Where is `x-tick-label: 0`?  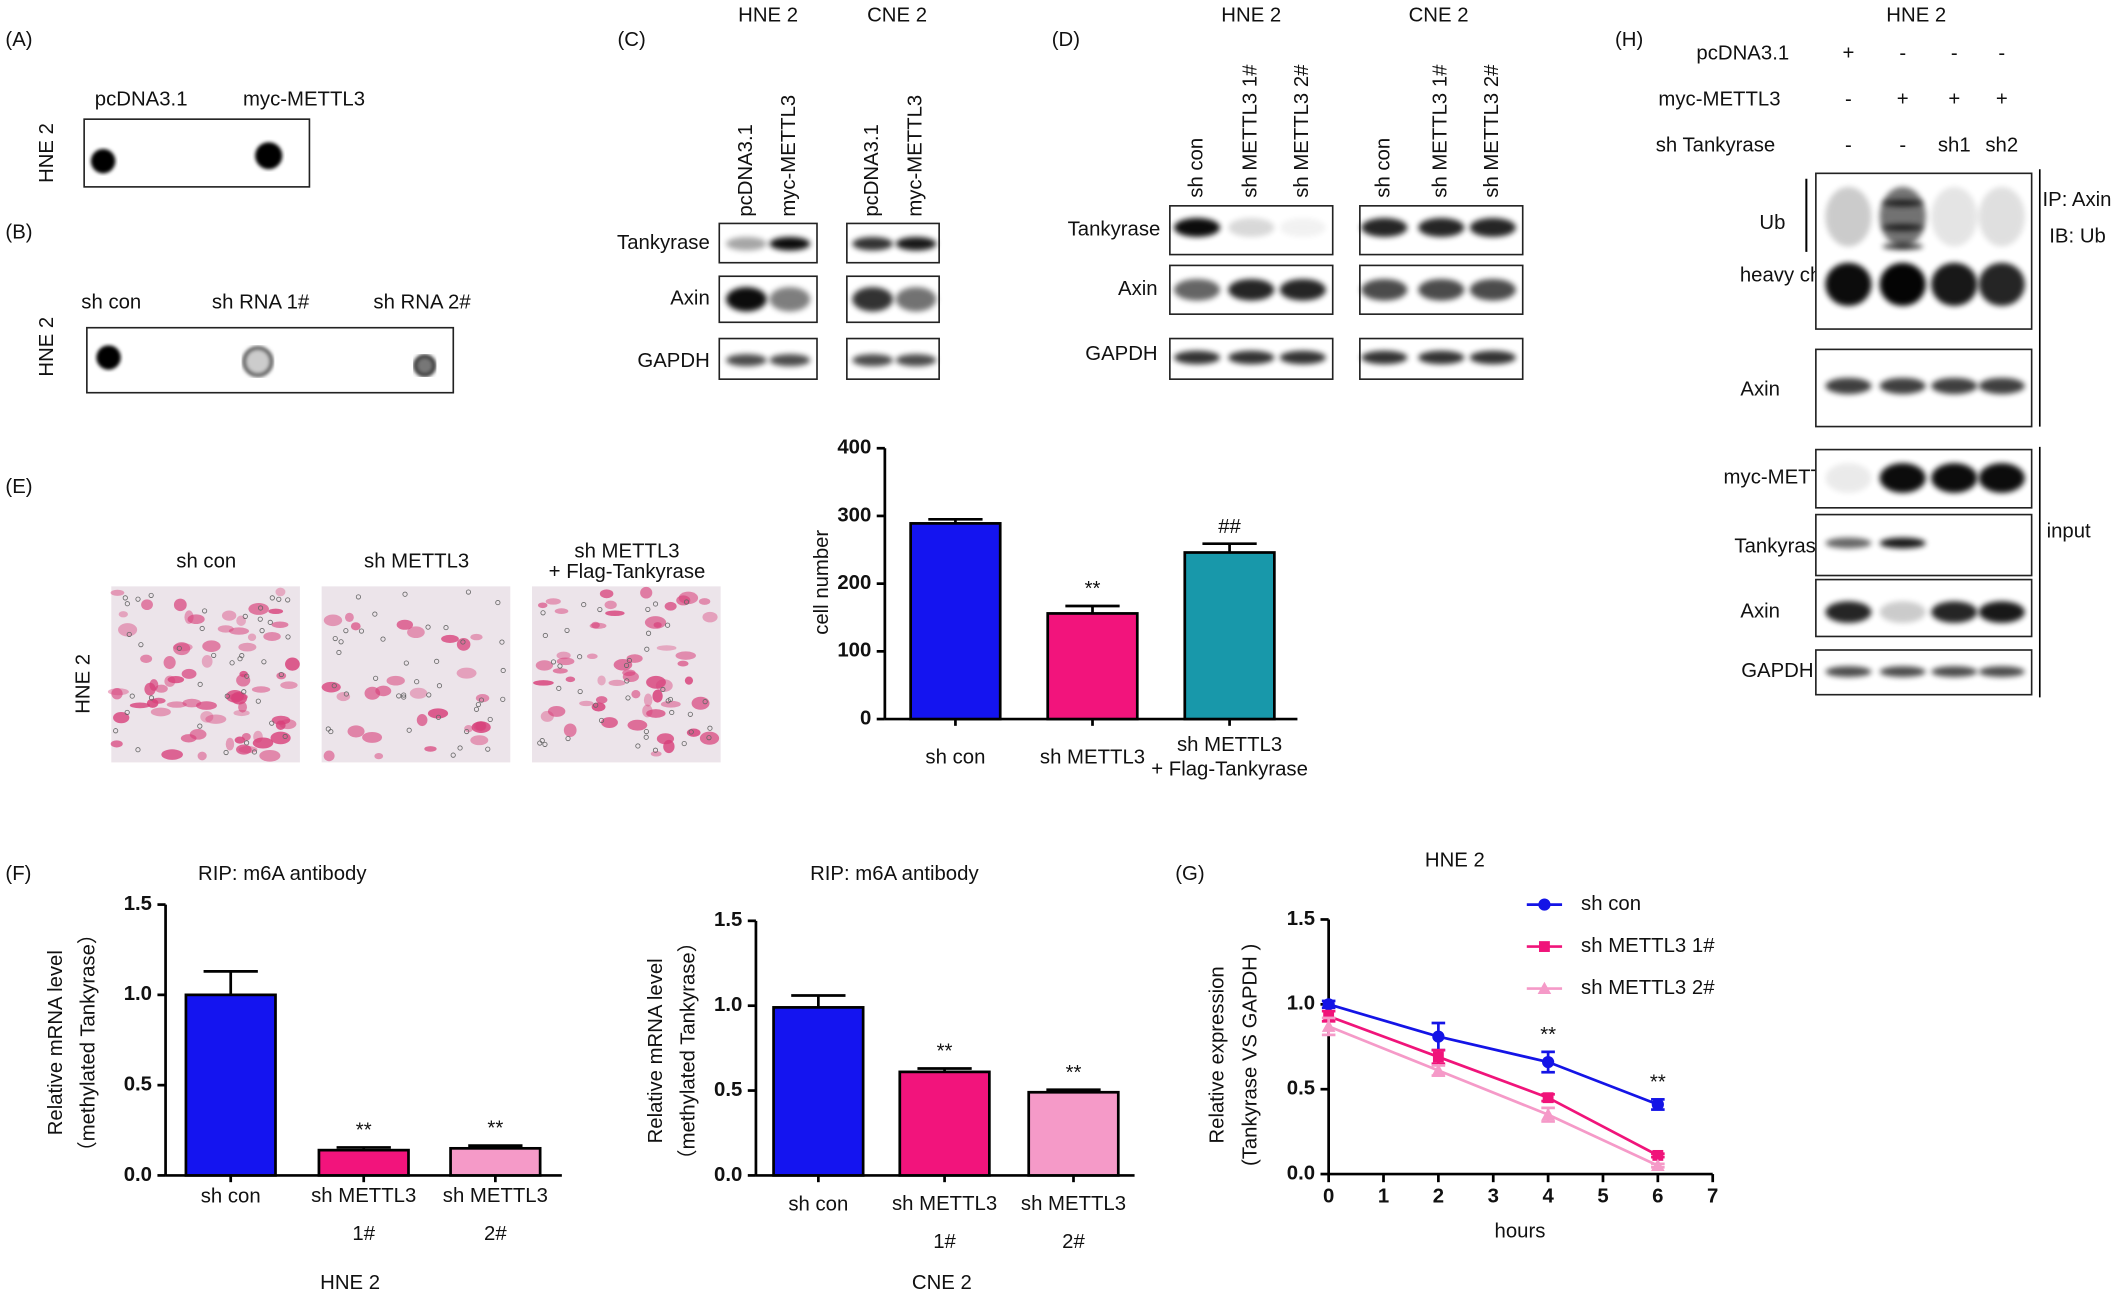 x-tick-label: 0 is located at coordinates (1328, 1196).